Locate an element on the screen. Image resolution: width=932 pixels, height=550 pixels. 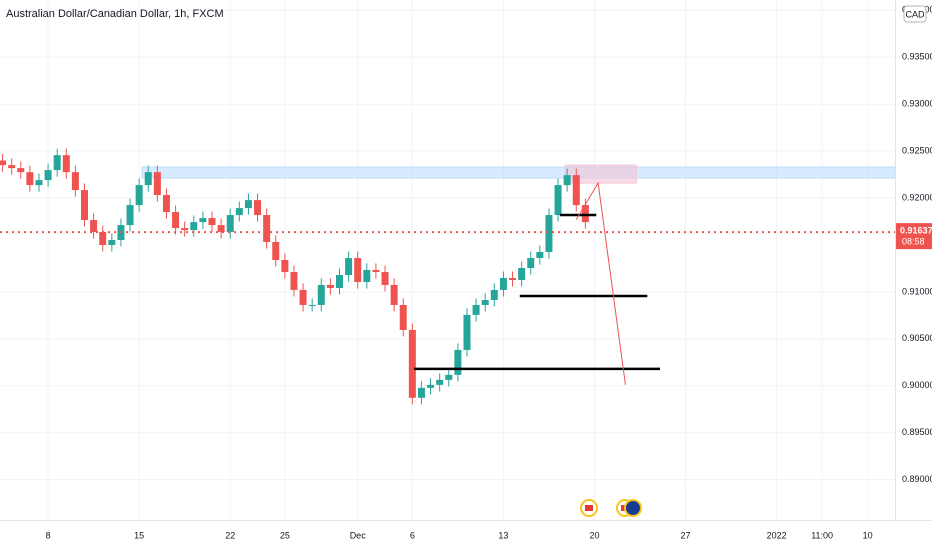
x-tick-label: 10 is located at coordinates (868, 535).